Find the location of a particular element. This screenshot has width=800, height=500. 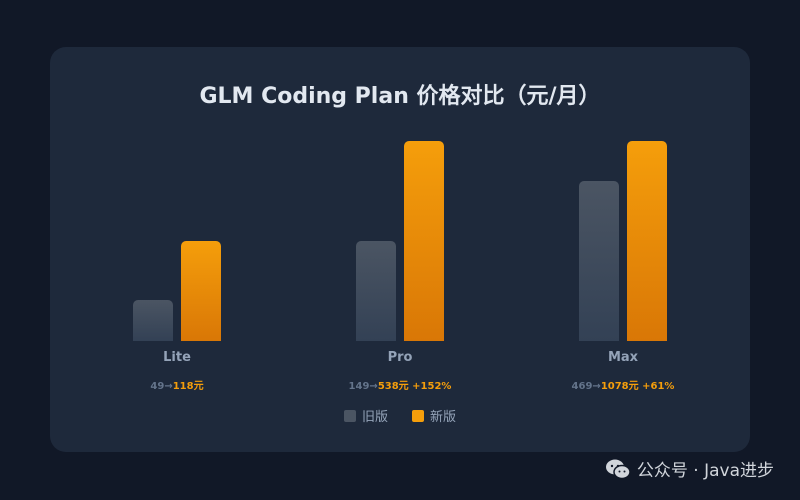

category-note-max: 469→1078元 +61% is located at coordinates (623, 384).